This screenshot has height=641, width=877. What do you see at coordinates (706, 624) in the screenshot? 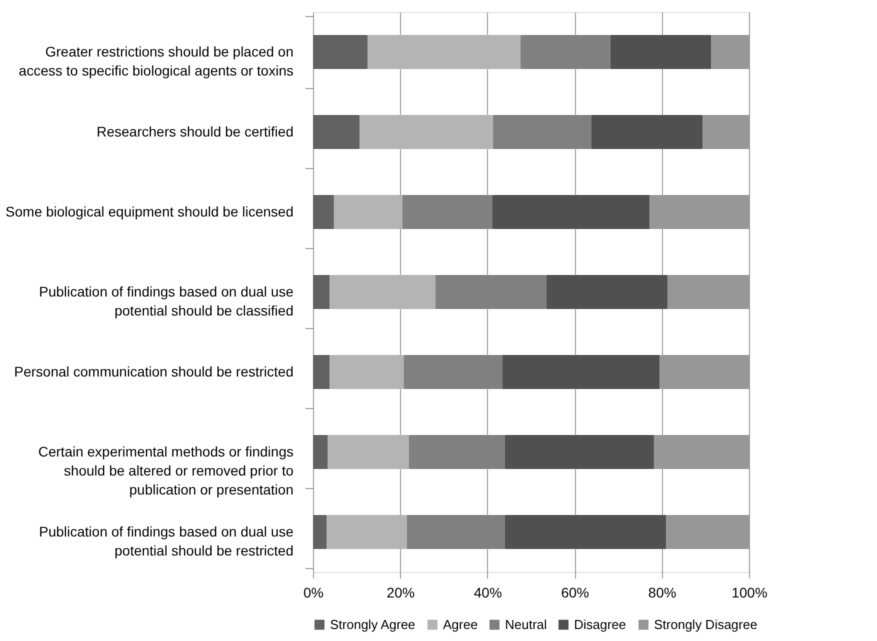
I see `legend-label: Strongly Disagree` at bounding box center [706, 624].